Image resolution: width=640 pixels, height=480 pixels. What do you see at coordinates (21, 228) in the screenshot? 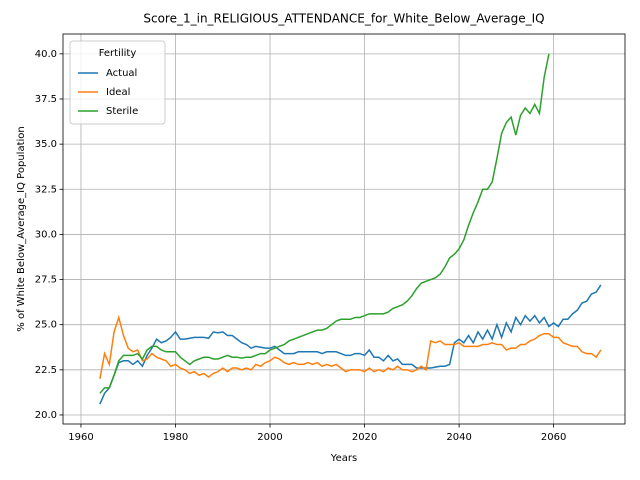
I see `y-axis-label: % of White Below_Average_IQ Population` at bounding box center [21, 228].